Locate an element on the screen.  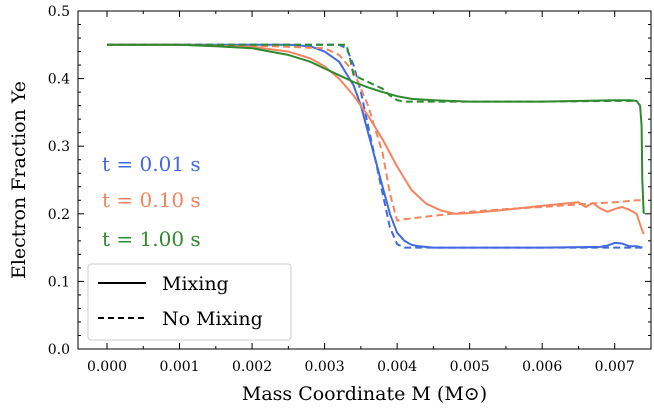
y-tick-label: 0.4 is located at coordinates (59, 80).